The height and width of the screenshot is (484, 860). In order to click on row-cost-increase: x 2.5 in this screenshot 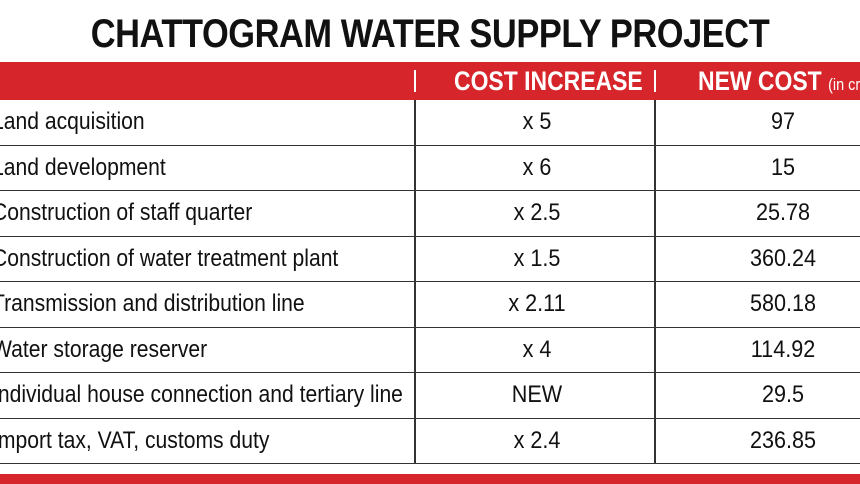, I will do `click(537, 212)`.